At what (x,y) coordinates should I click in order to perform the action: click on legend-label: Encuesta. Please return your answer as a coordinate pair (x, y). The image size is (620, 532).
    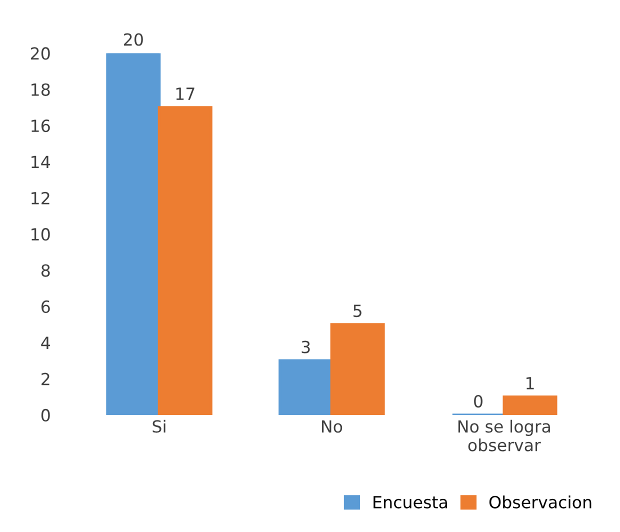
    Looking at the image, I should click on (410, 502).